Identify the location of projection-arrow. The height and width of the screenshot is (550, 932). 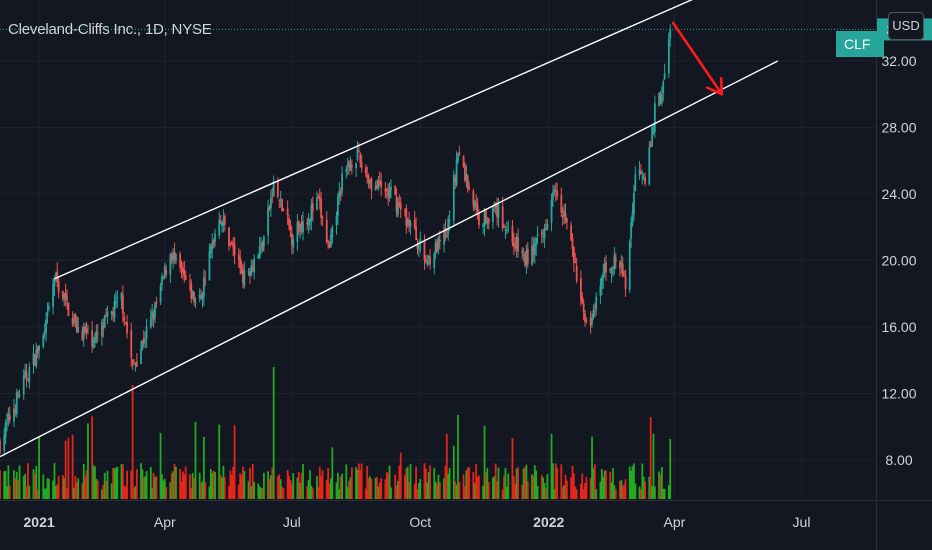
(697, 58).